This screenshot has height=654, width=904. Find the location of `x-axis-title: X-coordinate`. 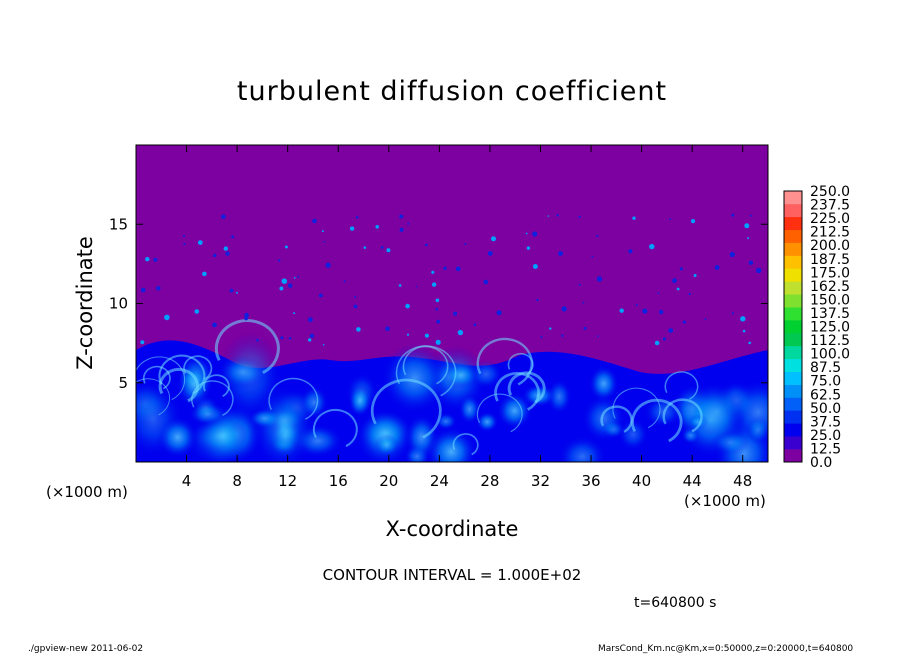

x-axis-title: X-coordinate is located at coordinates (452, 529).